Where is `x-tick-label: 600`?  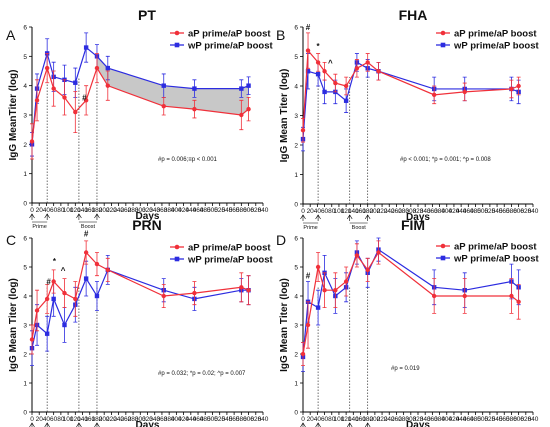
x-tick-label: 600 is located at coordinates (248, 419).